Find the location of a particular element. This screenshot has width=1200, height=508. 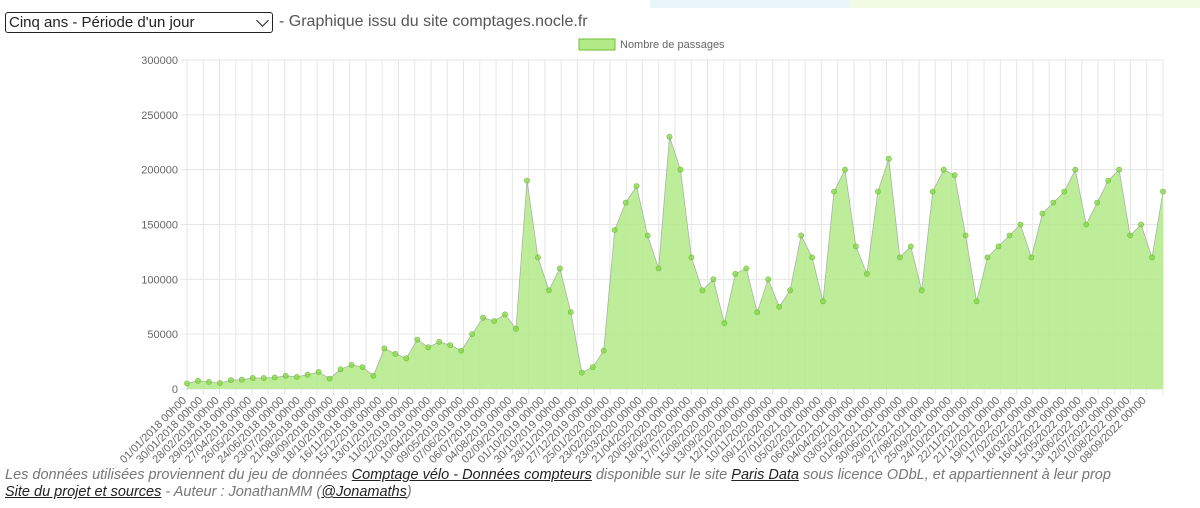

y-tick-label: 100000 is located at coordinates (159, 280).